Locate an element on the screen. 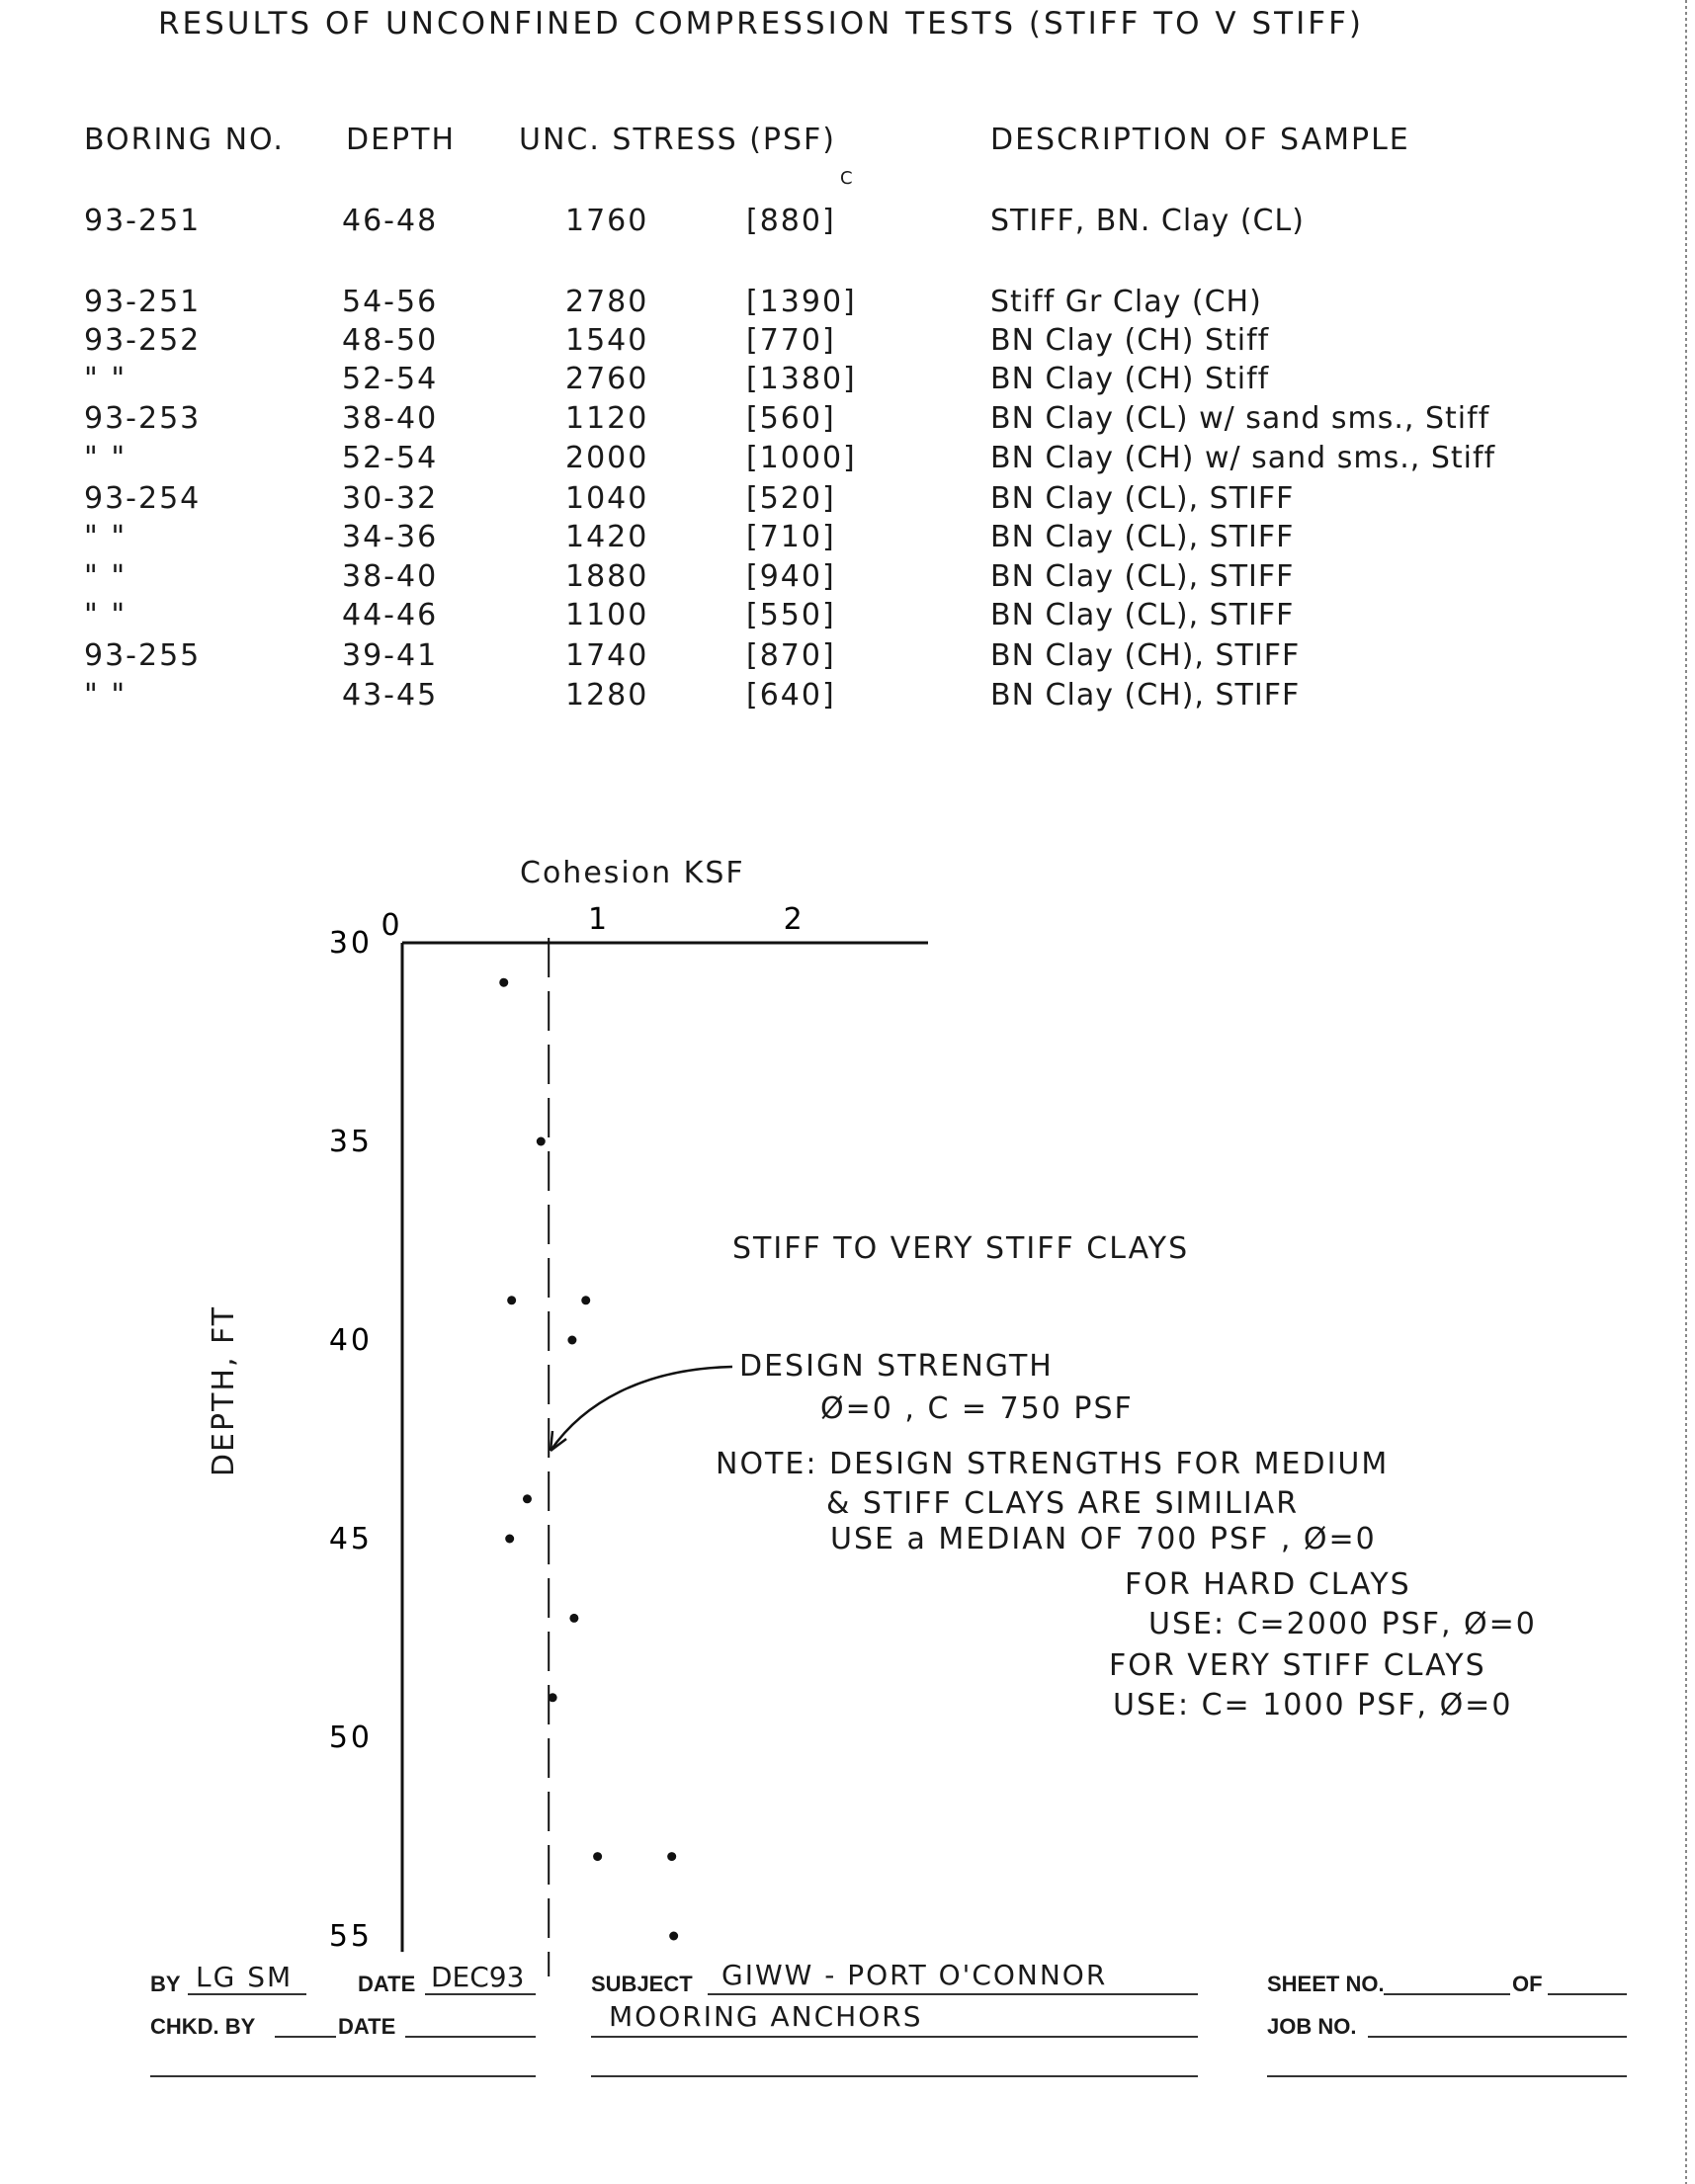 Image resolution: width=1695 pixels, height=2184 pixels. stress-cell: 1120 is located at coordinates (607, 418).